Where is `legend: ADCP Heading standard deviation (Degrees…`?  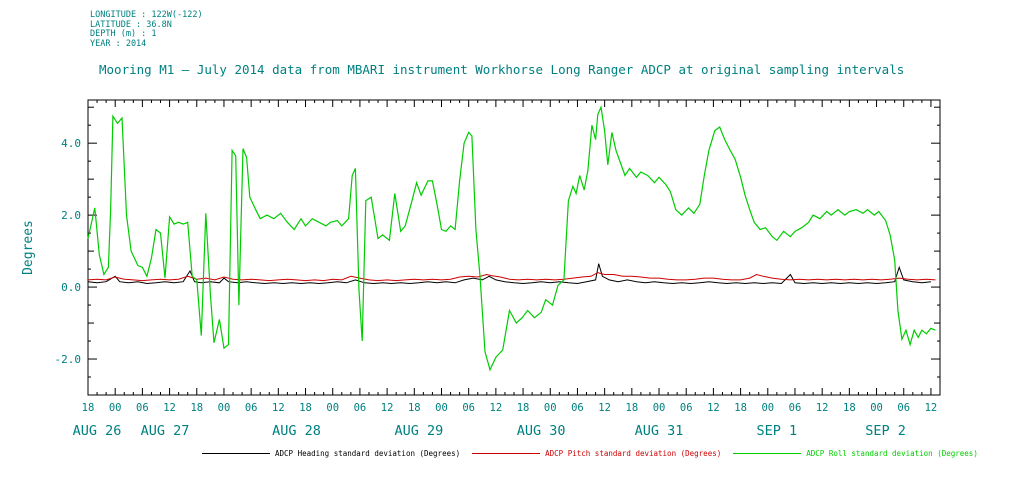
legend: ADCP Heading standard deviation (Degrees… is located at coordinates (590, 453).